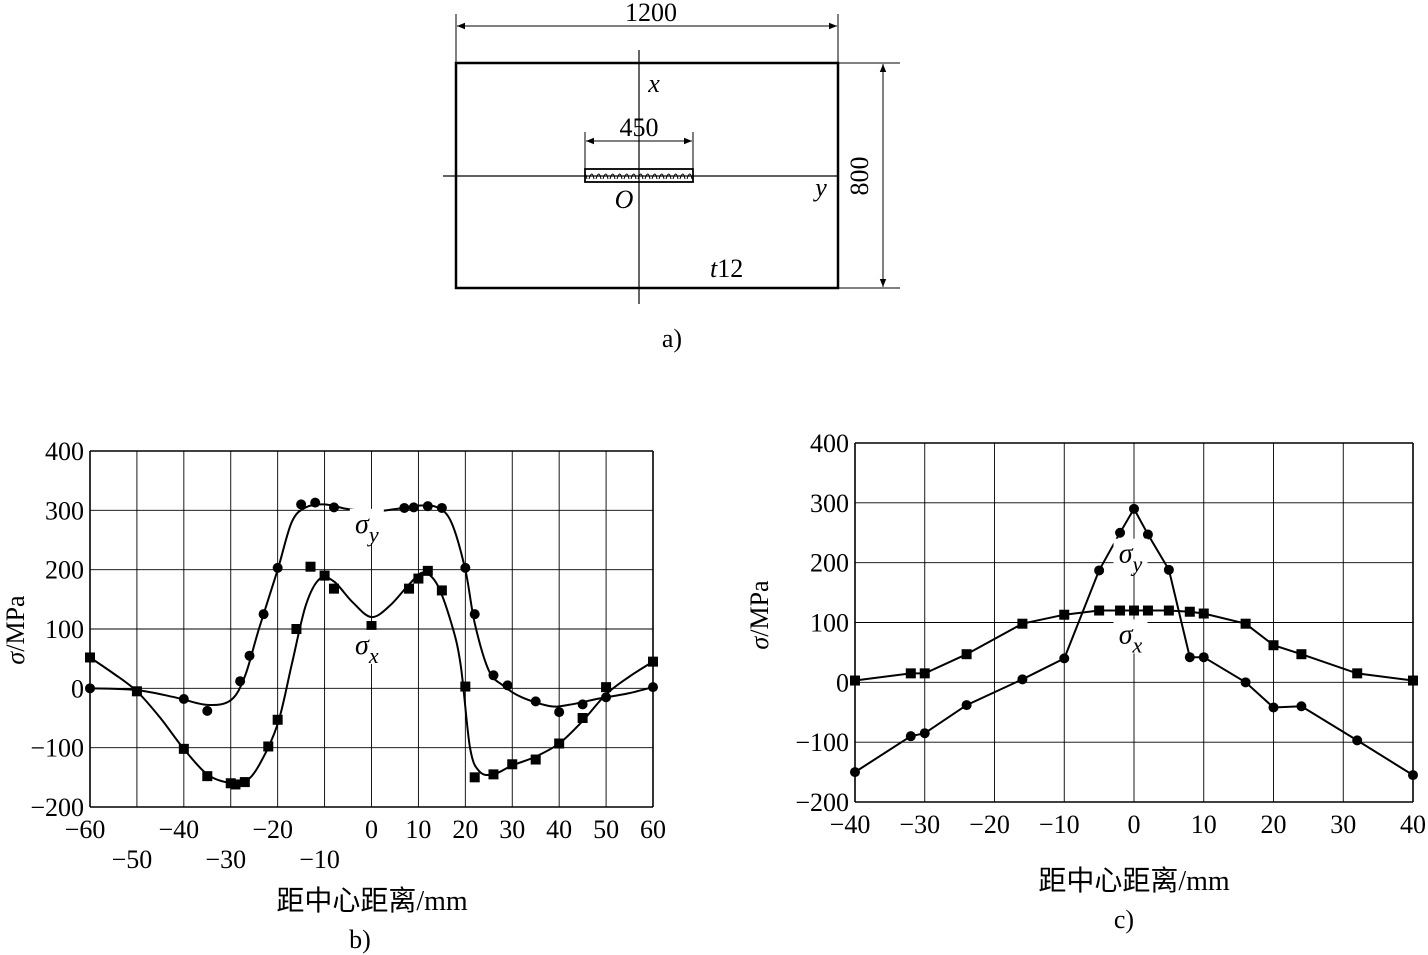 The height and width of the screenshot is (955, 1428). I want to click on series-line-y, so click(371, 605).